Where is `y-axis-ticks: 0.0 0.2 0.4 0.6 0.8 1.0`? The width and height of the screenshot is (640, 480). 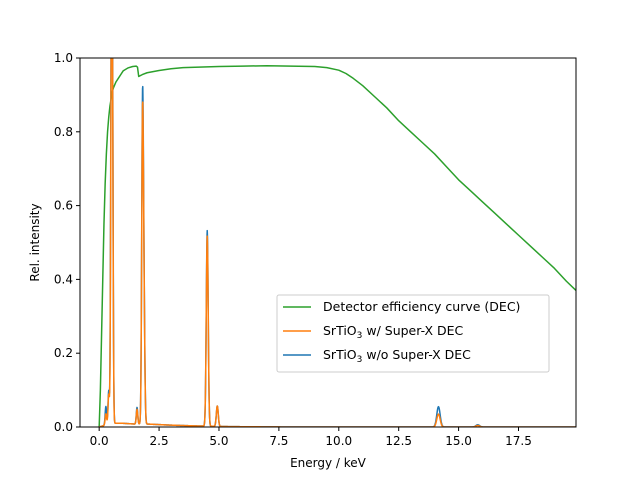
y-axis-ticks: 0.0 0.2 0.4 0.6 0.8 1.0 is located at coordinates (67, 242).